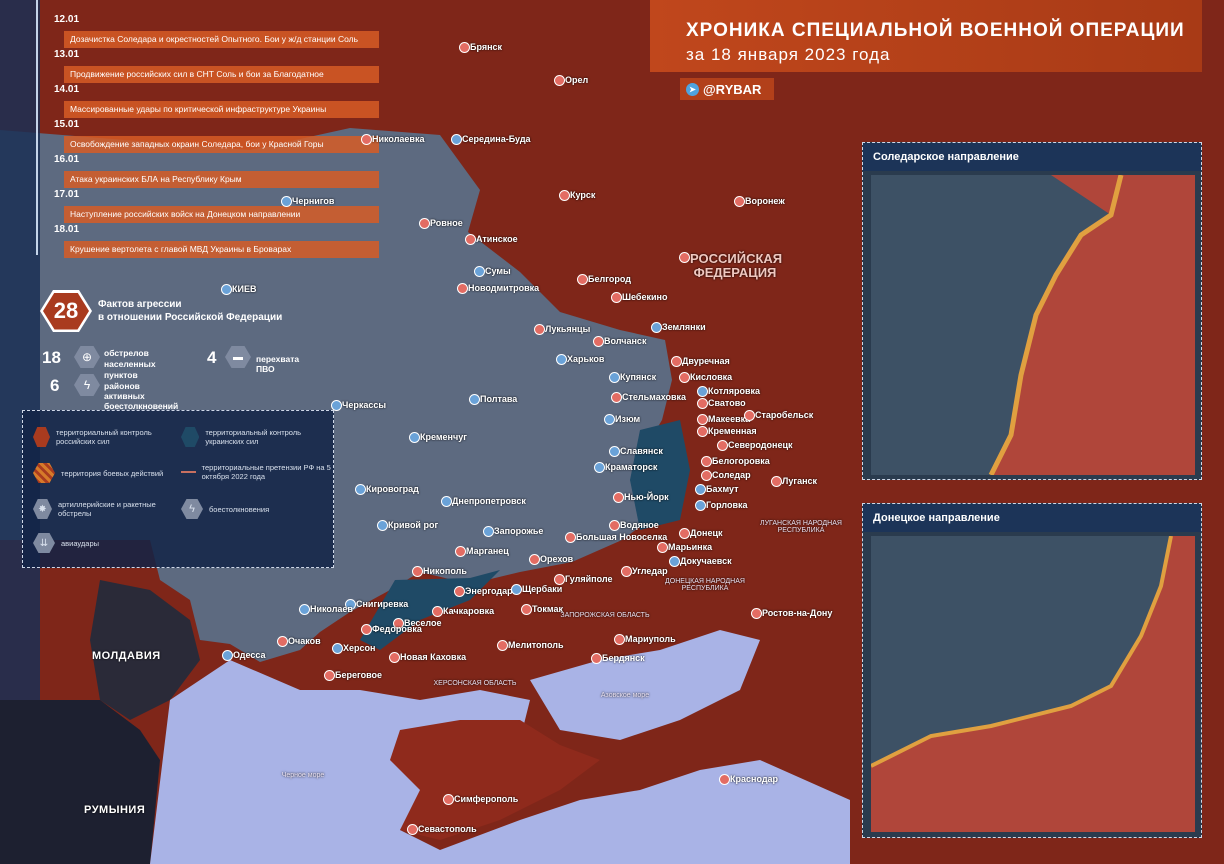 This screenshot has width=1224, height=864. I want to click on city-marker: Водяное, so click(634, 525).